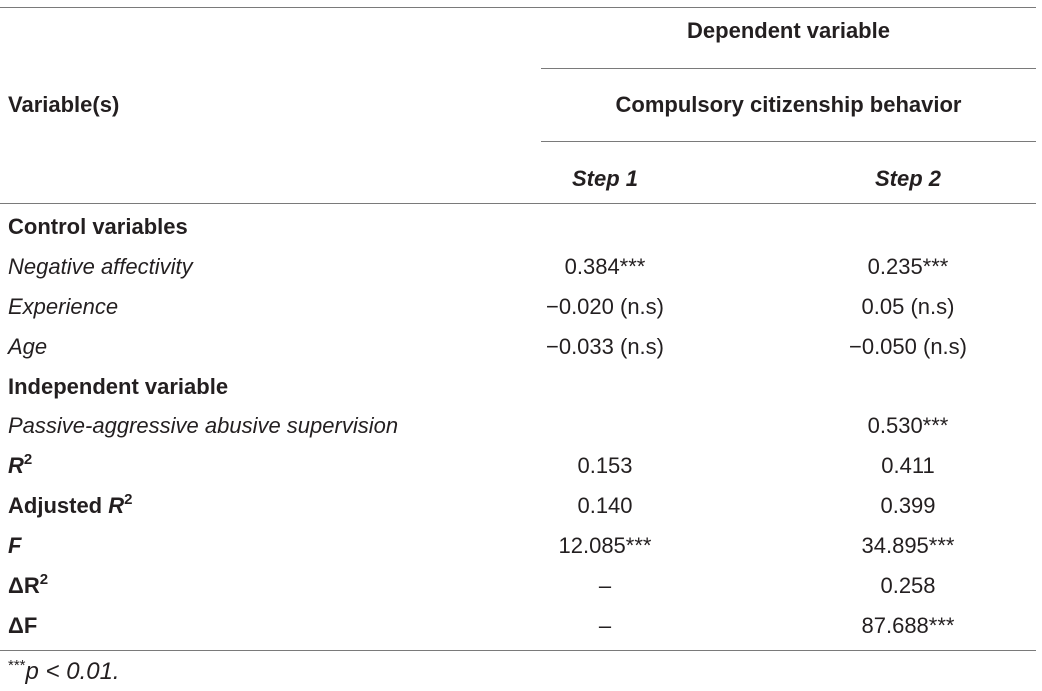 This screenshot has width=1042, height=691. Describe the element at coordinates (605, 505) in the screenshot. I see `adjusted-r-squared-step1: 0.140` at that location.